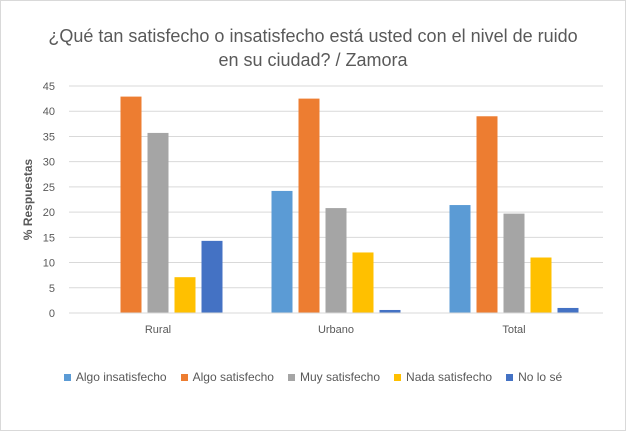  Describe the element at coordinates (233, 377) in the screenshot. I see `legend-label: Algo satisfecho` at that location.